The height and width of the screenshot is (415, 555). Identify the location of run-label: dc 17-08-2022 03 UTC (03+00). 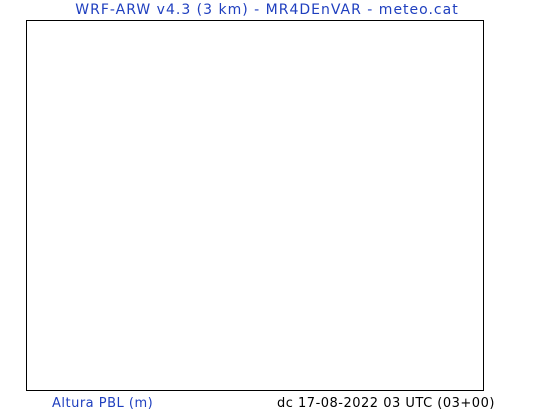
(386, 403).